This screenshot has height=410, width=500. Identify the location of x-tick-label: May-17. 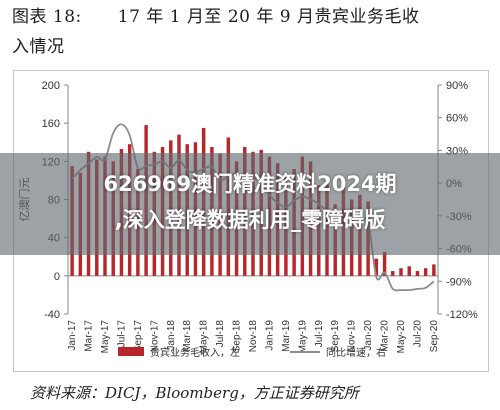
(105, 337).